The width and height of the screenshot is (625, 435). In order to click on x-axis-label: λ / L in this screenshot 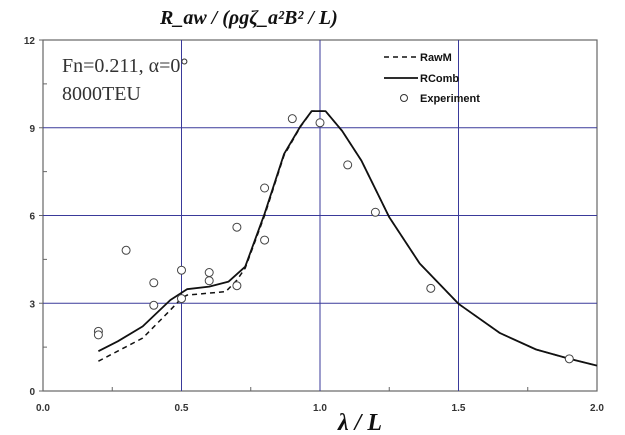, I will do `click(359, 422)`.